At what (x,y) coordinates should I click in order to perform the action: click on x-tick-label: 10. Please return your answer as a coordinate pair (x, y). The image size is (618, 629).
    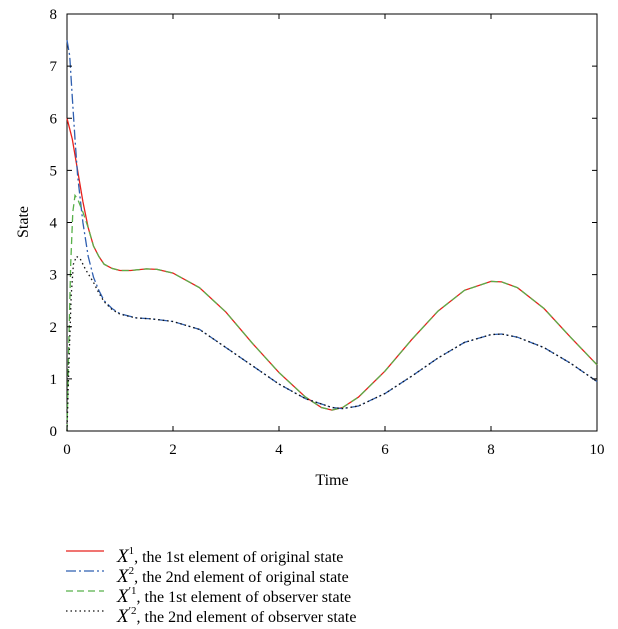
    Looking at the image, I should click on (597, 450).